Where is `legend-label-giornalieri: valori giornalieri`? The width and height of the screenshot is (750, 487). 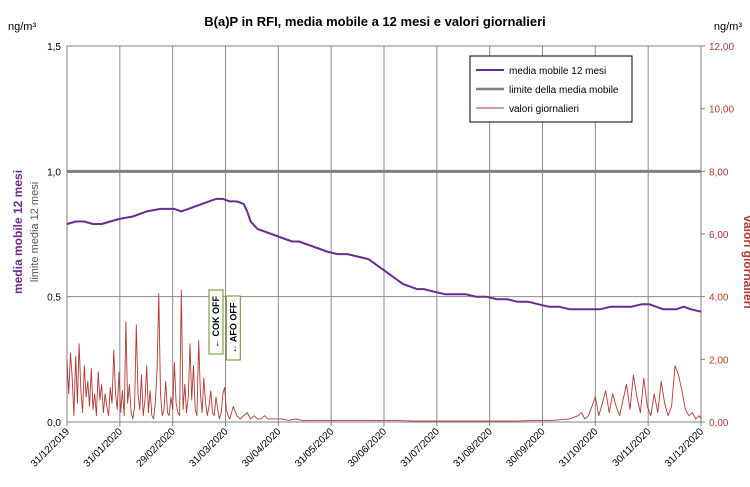 legend-label-giornalieri: valori giornalieri is located at coordinates (544, 109).